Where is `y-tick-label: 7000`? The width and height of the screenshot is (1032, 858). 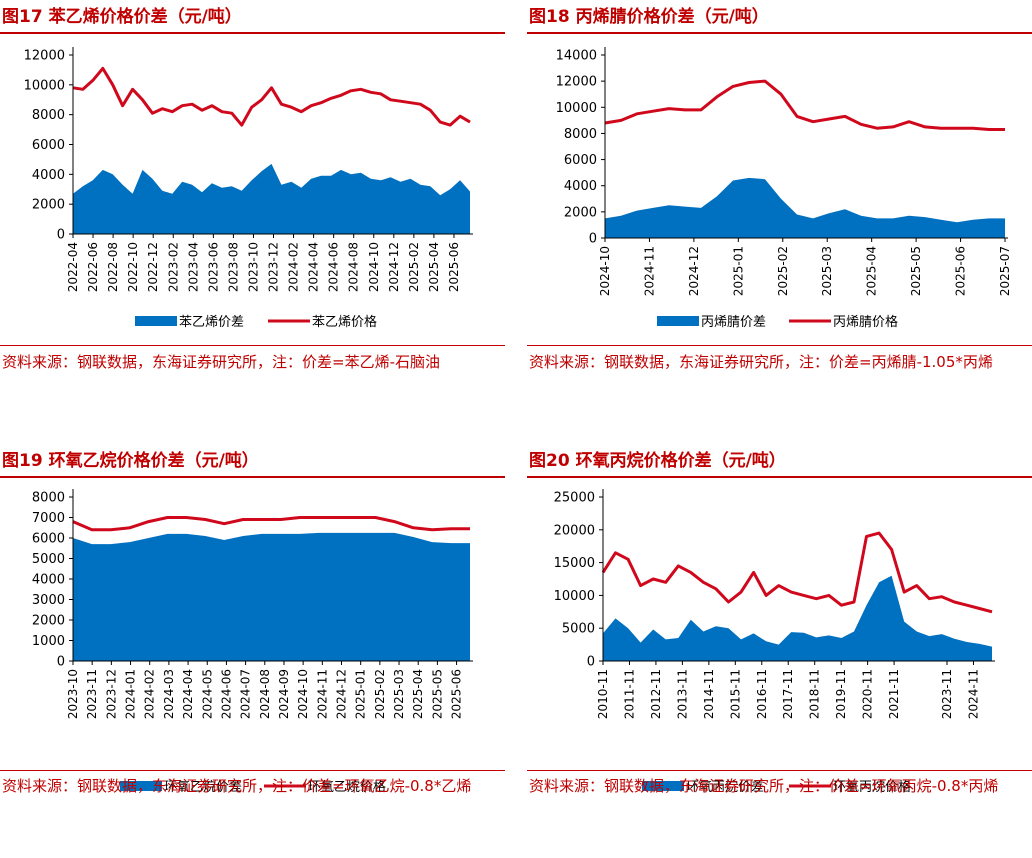 y-tick-label: 7000 is located at coordinates (48, 518).